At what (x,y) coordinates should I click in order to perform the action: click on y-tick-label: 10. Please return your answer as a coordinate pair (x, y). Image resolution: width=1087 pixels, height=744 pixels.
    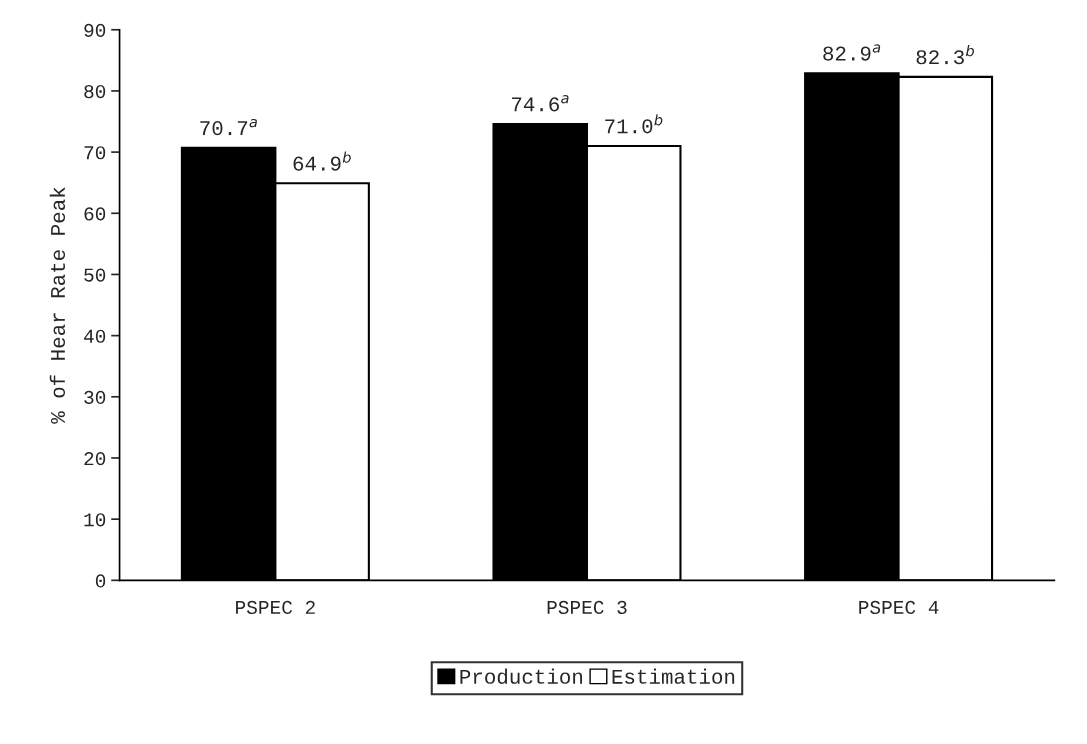
    Looking at the image, I should click on (95, 520).